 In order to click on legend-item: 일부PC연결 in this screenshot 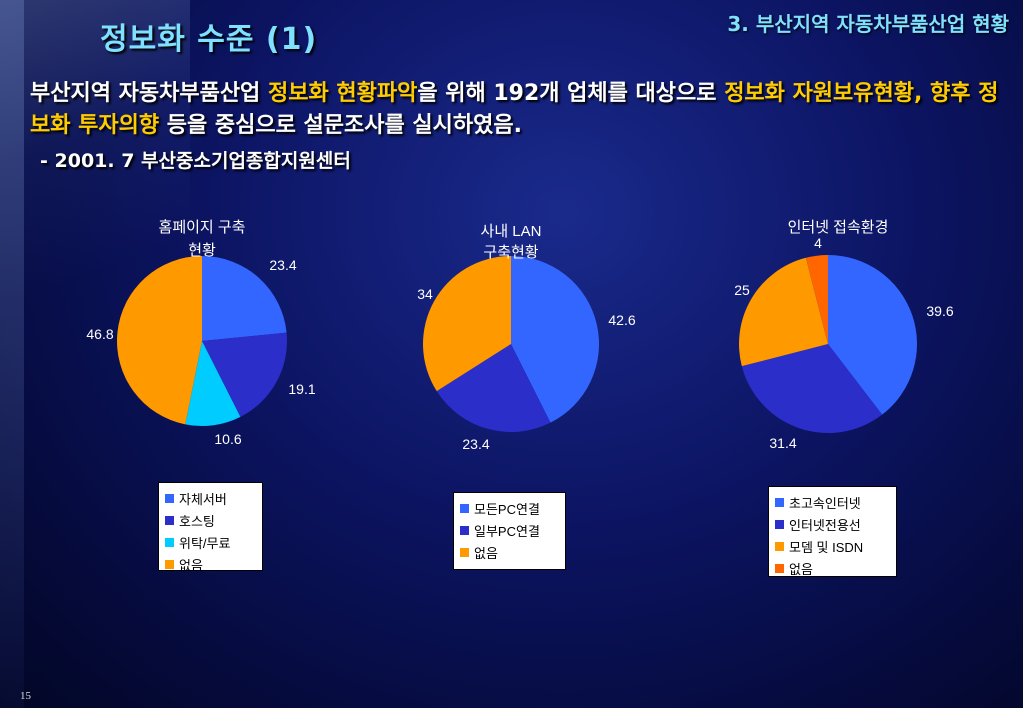, I will do `click(509, 530)`.